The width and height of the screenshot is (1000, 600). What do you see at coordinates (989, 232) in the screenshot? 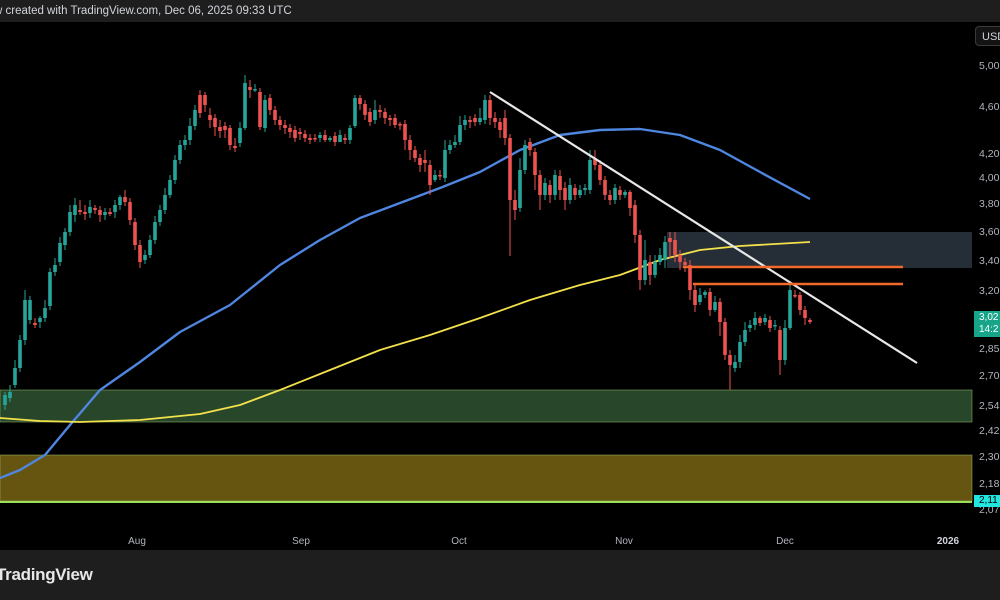
I see `price-tick-label: 3,60` at bounding box center [989, 232].